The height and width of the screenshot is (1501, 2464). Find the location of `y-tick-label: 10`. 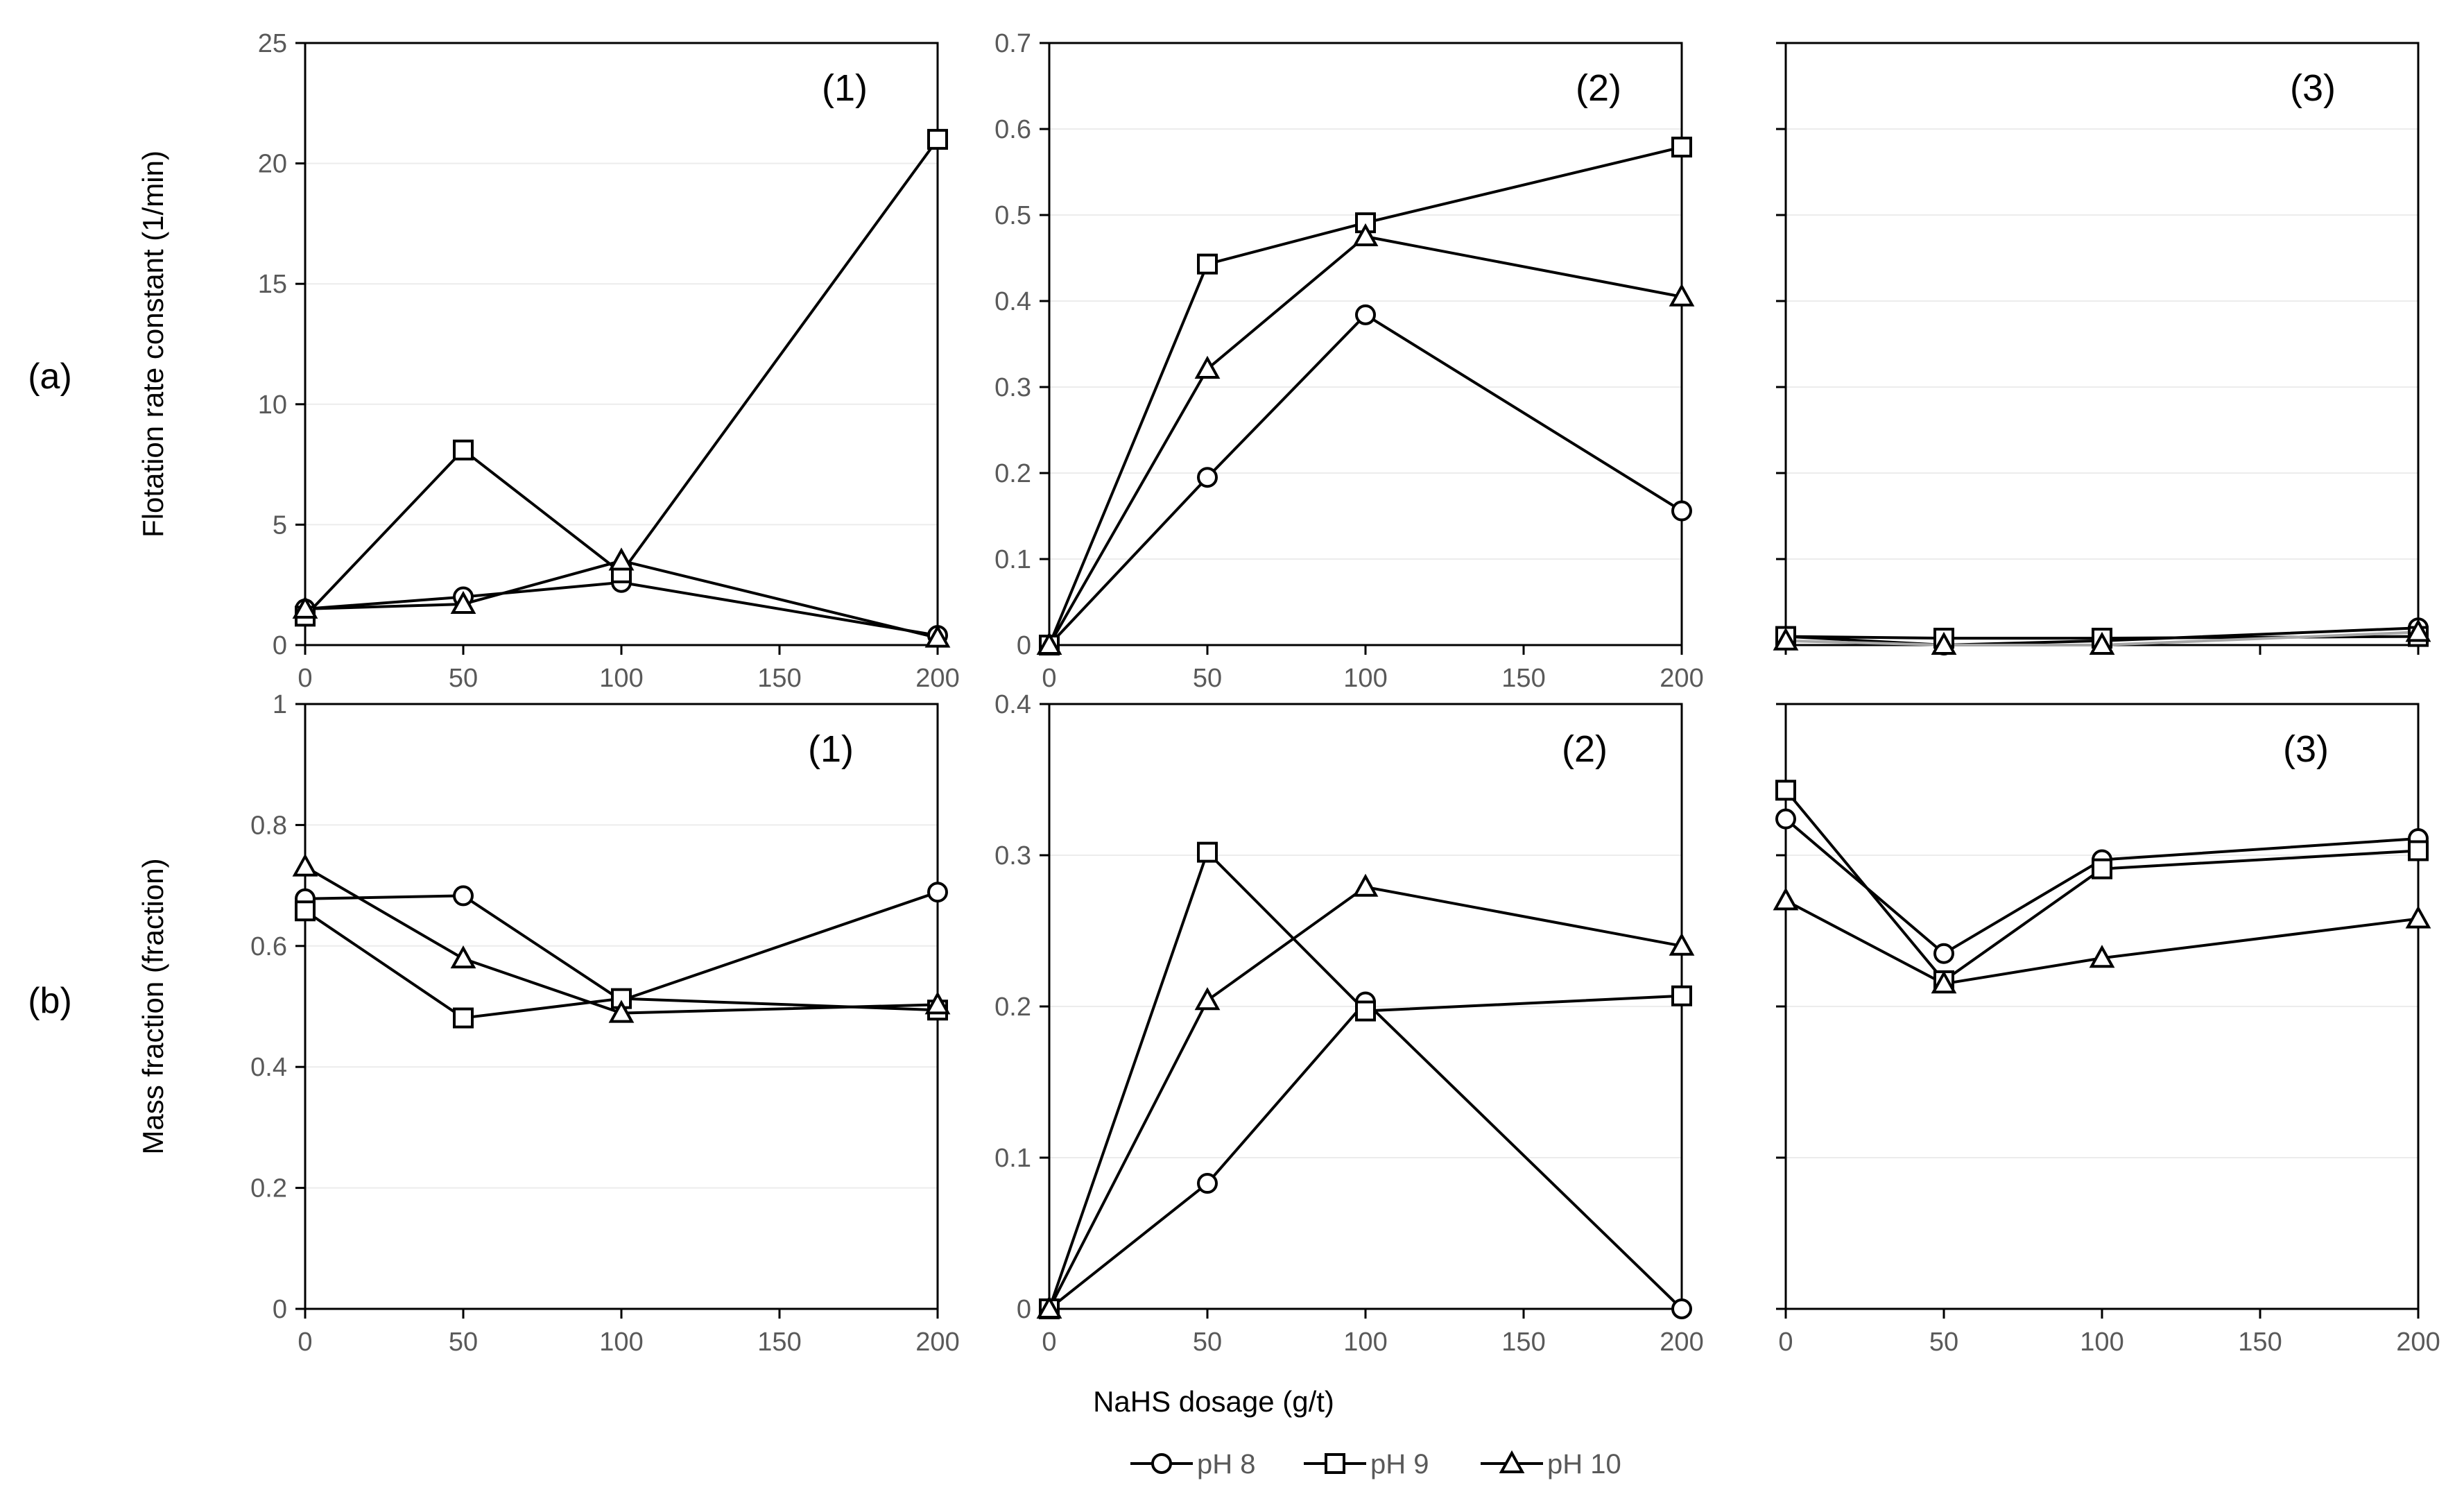

y-tick-label: 10 is located at coordinates (272, 405).